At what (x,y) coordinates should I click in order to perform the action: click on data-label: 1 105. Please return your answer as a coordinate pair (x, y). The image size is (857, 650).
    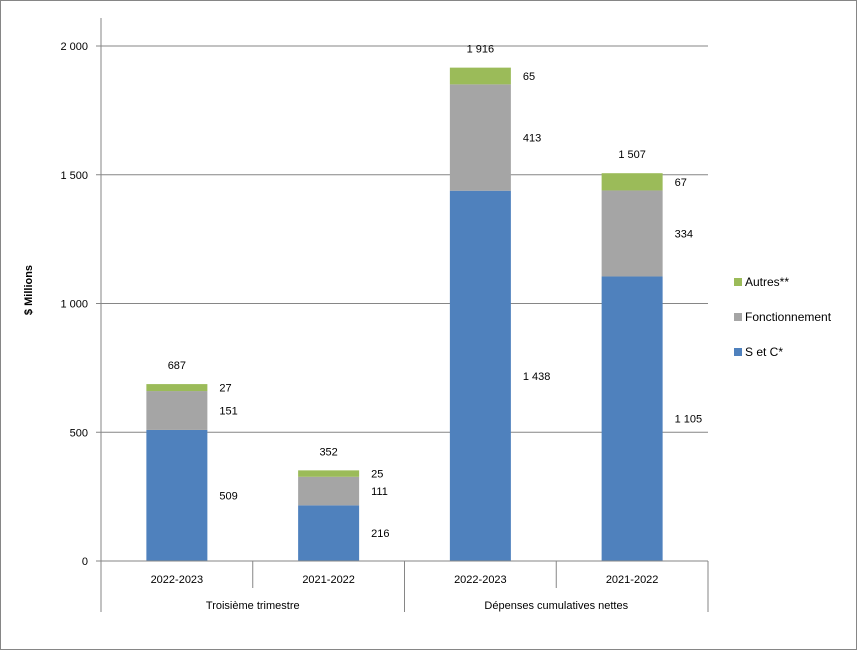
    Looking at the image, I should click on (689, 420).